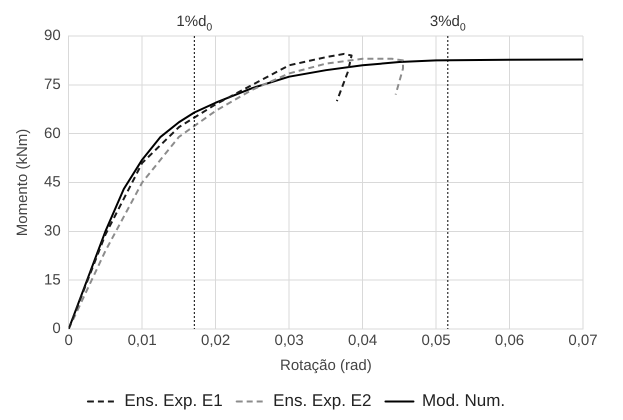 The height and width of the screenshot is (420, 623). I want to click on x-tick-label: 0,03, so click(289, 341).